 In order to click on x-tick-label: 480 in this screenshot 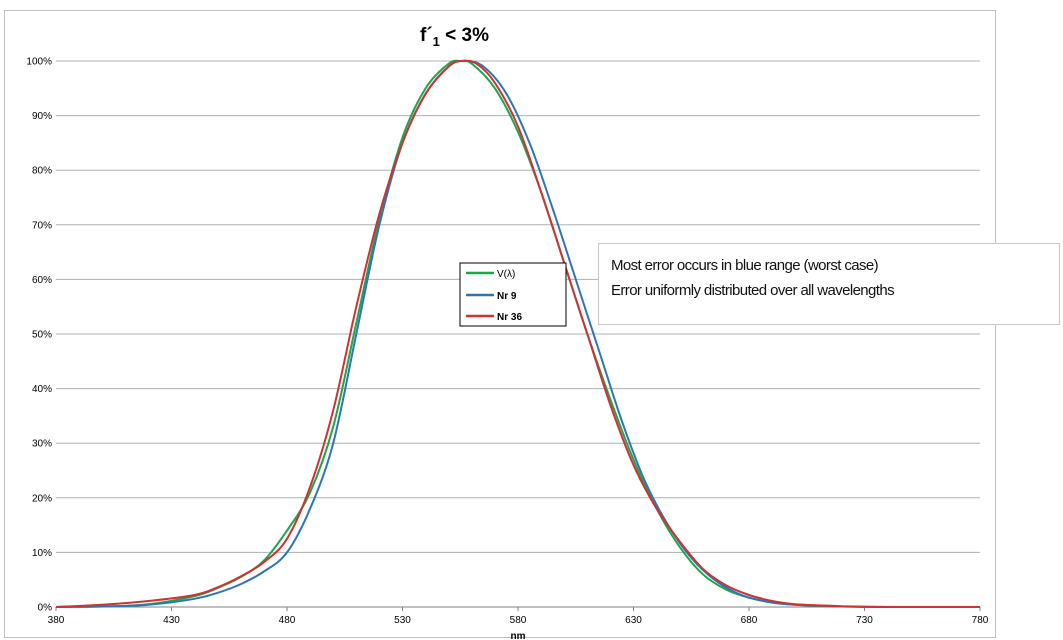, I will do `click(287, 620)`.